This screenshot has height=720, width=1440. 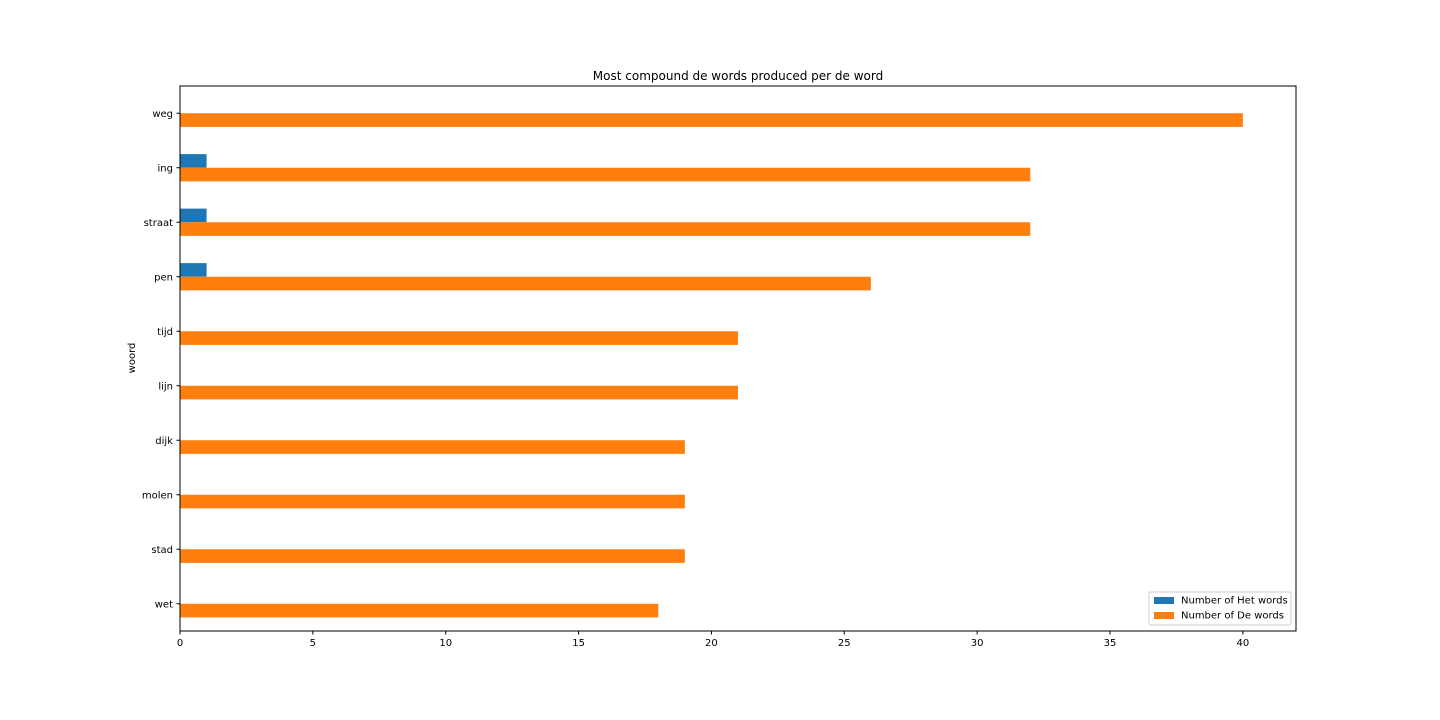 I want to click on y-tick-label: wet, so click(x=164, y=604).